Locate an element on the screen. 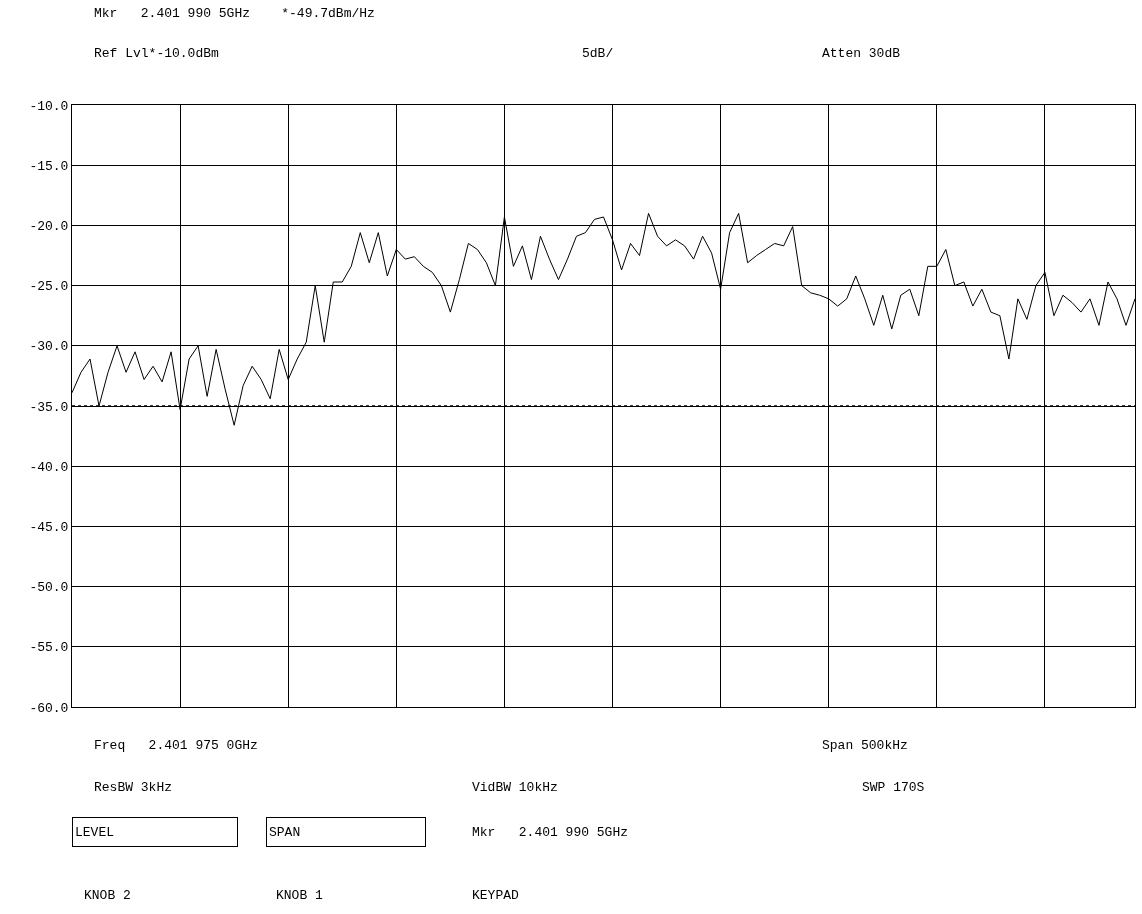 The height and width of the screenshot is (914, 1142). y-tick-label: -50.0 is located at coordinates (49, 588).